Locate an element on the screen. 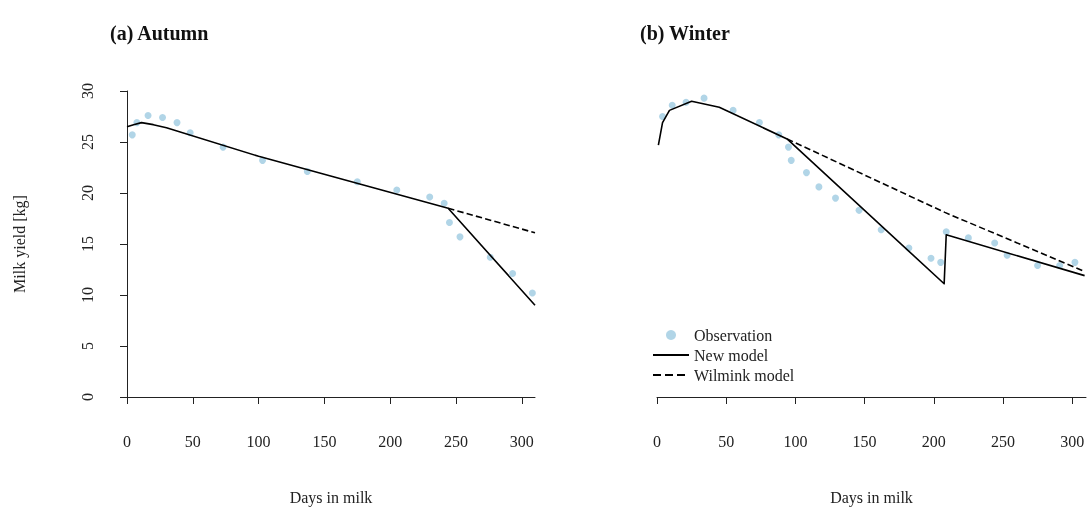  legend-label: Observation is located at coordinates (733, 335).